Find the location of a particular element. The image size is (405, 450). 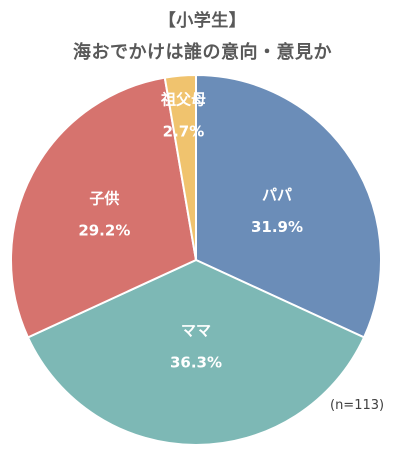

slice-value-label: 29.2% is located at coordinates (104, 231).